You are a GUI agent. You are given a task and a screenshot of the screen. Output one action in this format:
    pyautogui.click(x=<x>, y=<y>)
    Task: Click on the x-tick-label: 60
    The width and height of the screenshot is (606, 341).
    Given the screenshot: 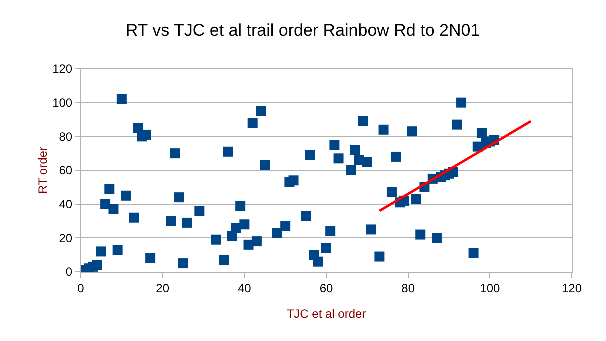 What is the action you would take?
    pyautogui.click(x=327, y=288)
    